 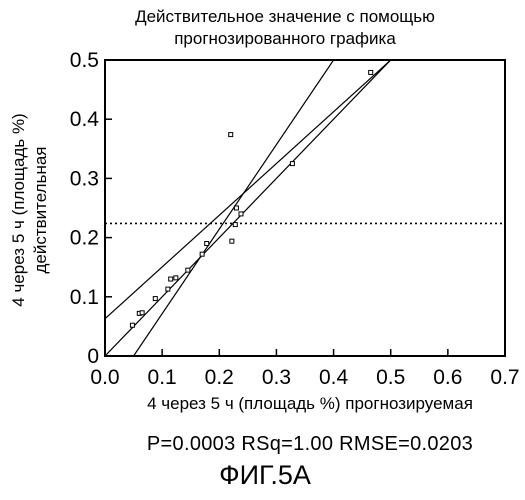 I want to click on chart-title-line-2: прогнозированного графика, so click(x=285, y=38).